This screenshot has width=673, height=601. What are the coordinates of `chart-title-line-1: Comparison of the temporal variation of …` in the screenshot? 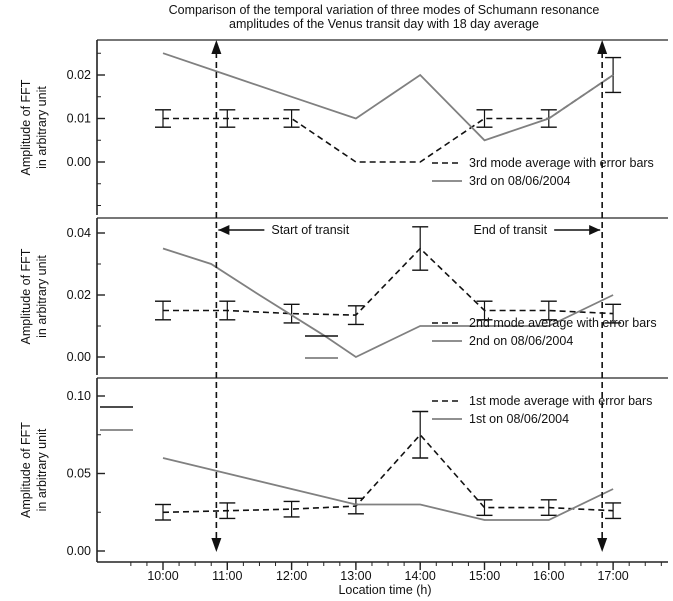 It's located at (384, 10).